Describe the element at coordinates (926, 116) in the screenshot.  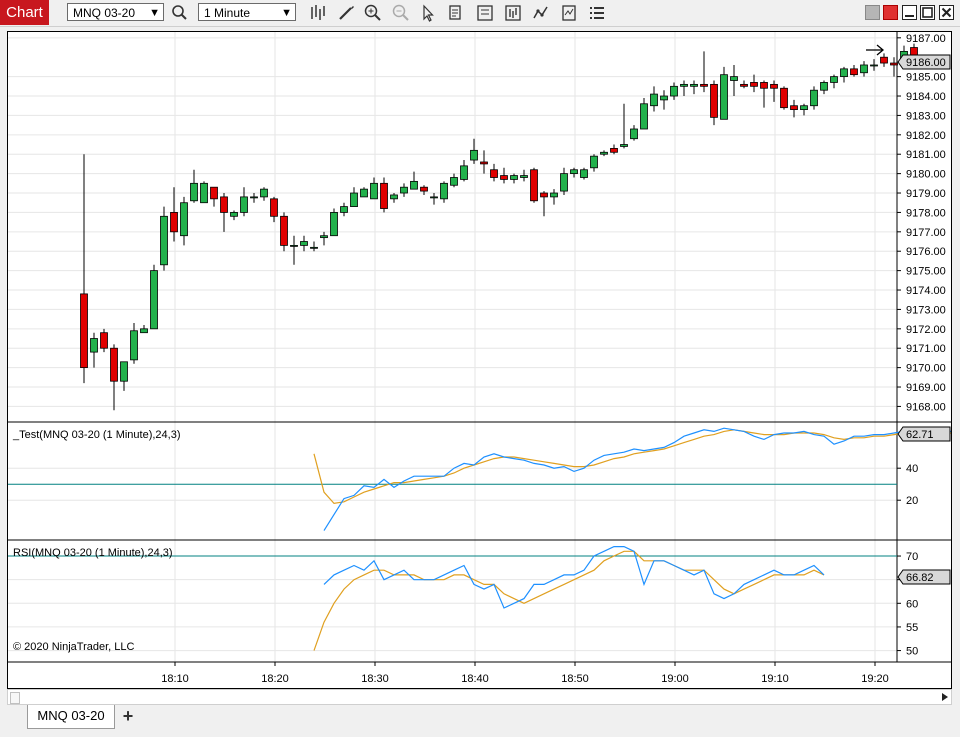
I see `price-tick-label: 9183.00` at that location.